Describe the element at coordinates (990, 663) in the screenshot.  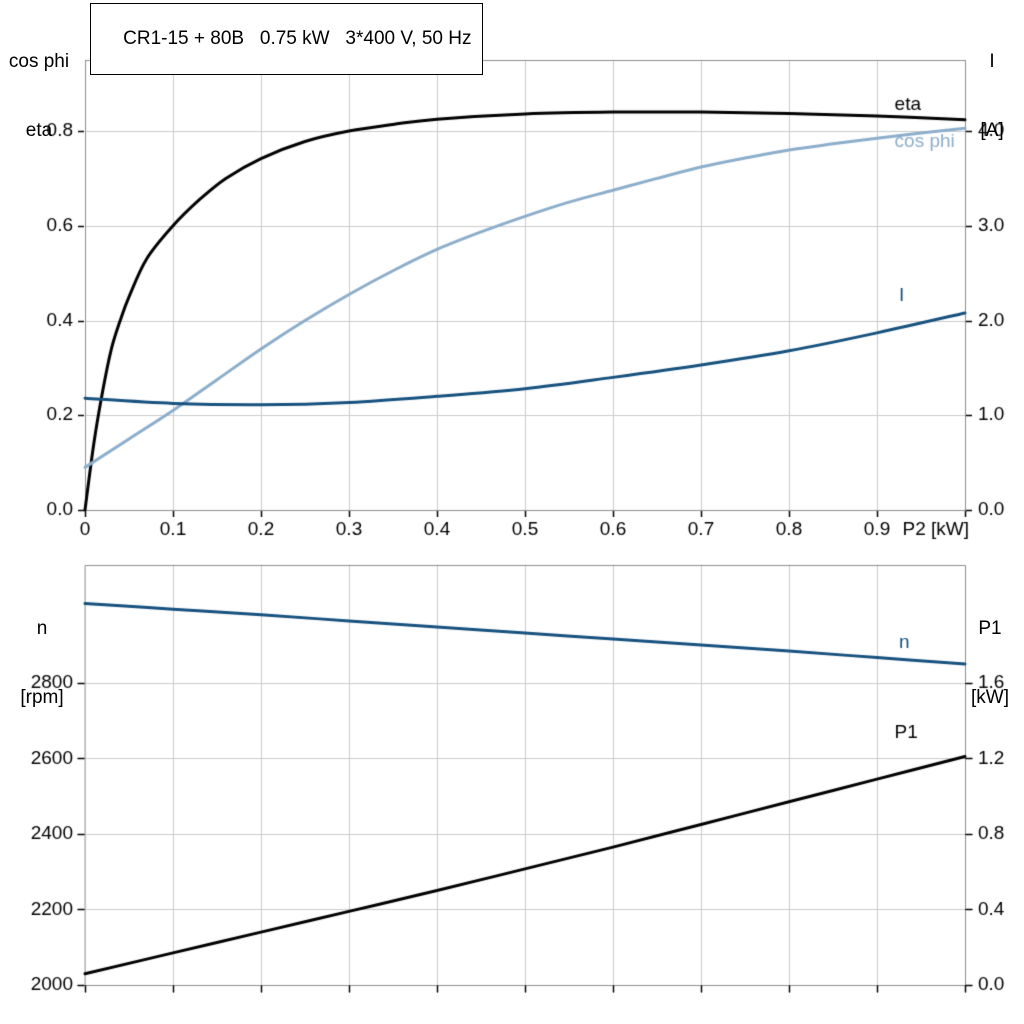
I see `bottom-chart-right-axis-title: P1 [kW]` at that location.